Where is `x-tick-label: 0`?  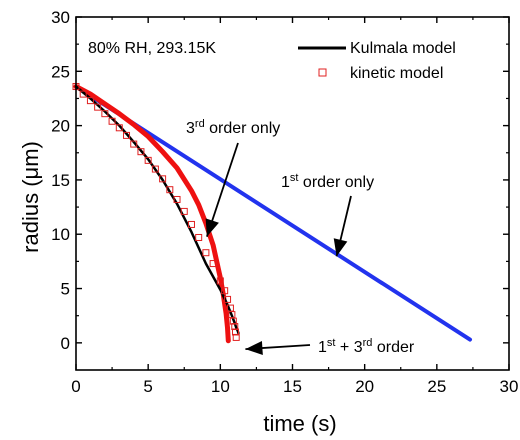 x-tick-label: 0 is located at coordinates (75, 386).